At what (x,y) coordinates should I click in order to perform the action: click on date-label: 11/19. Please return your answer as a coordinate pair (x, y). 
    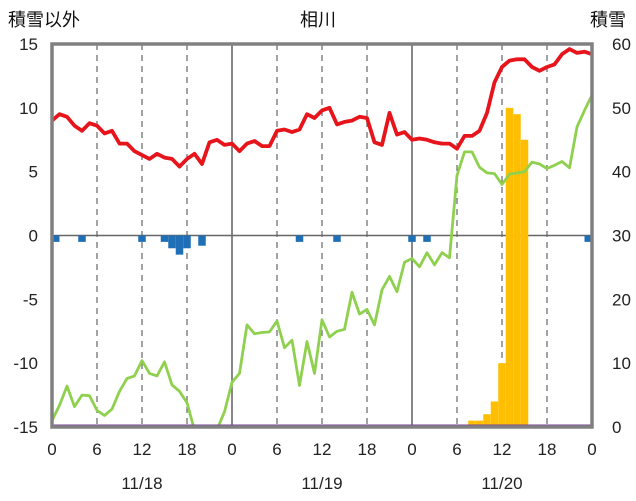
    Looking at the image, I should click on (321, 483).